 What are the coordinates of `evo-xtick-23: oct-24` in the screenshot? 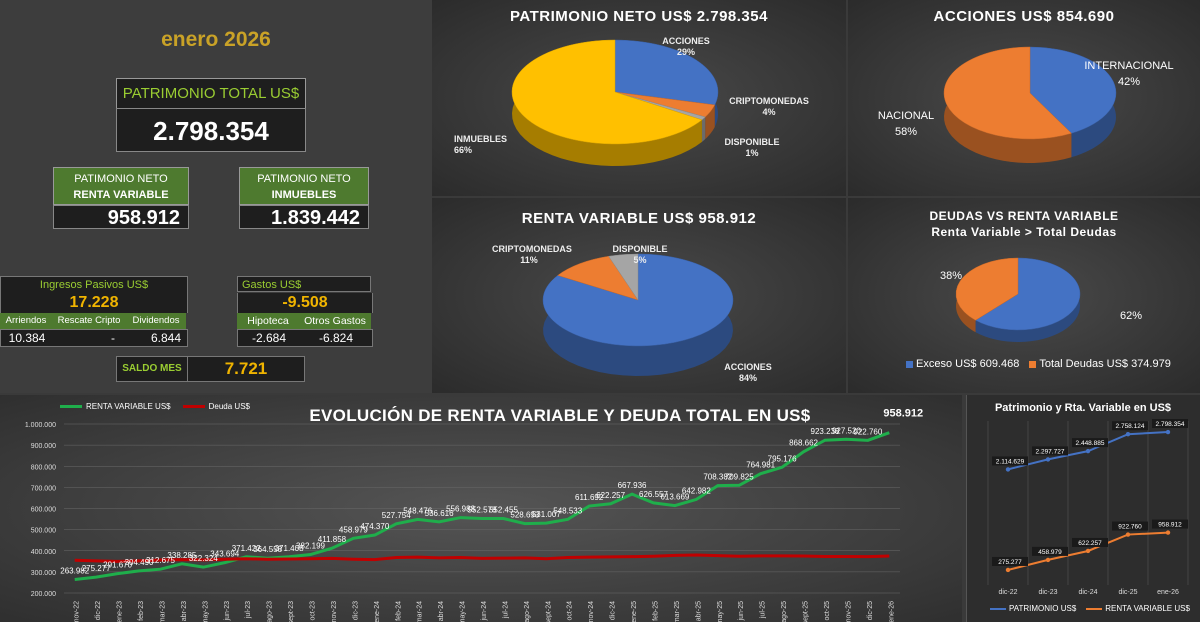 It's located at (570, 611).